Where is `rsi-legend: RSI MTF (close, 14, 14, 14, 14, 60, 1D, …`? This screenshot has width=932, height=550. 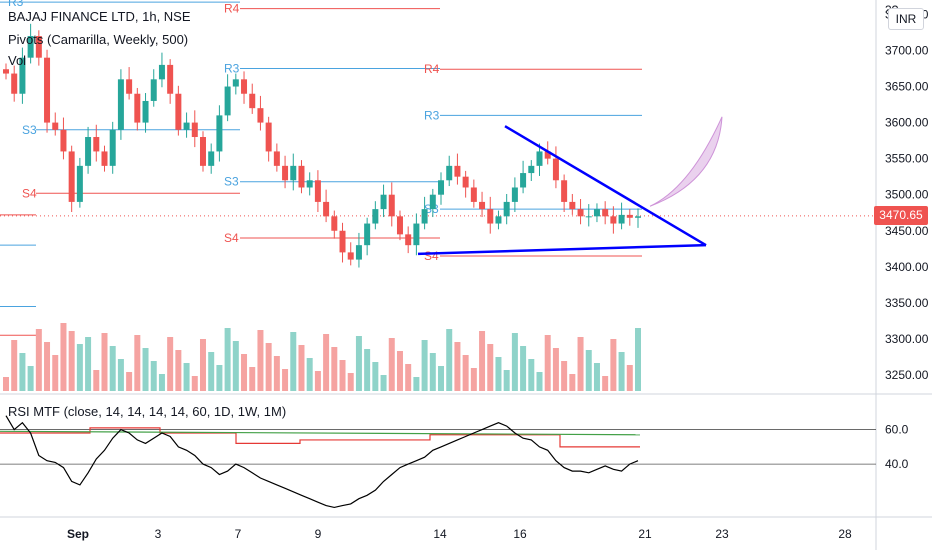
rsi-legend: RSI MTF (close, 14, 14, 14, 14, 60, 1D, … is located at coordinates (147, 411).